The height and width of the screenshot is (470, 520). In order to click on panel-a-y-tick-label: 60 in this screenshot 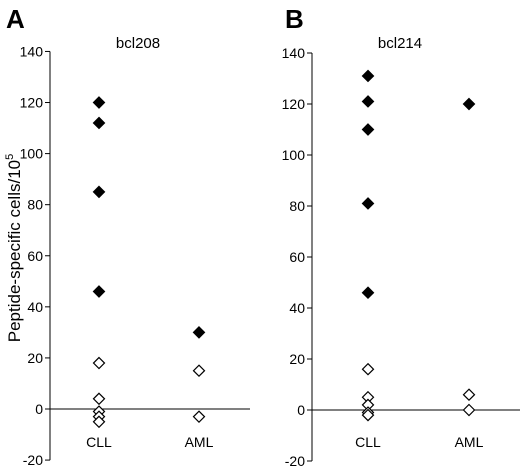, I will do `click(35, 256)`.